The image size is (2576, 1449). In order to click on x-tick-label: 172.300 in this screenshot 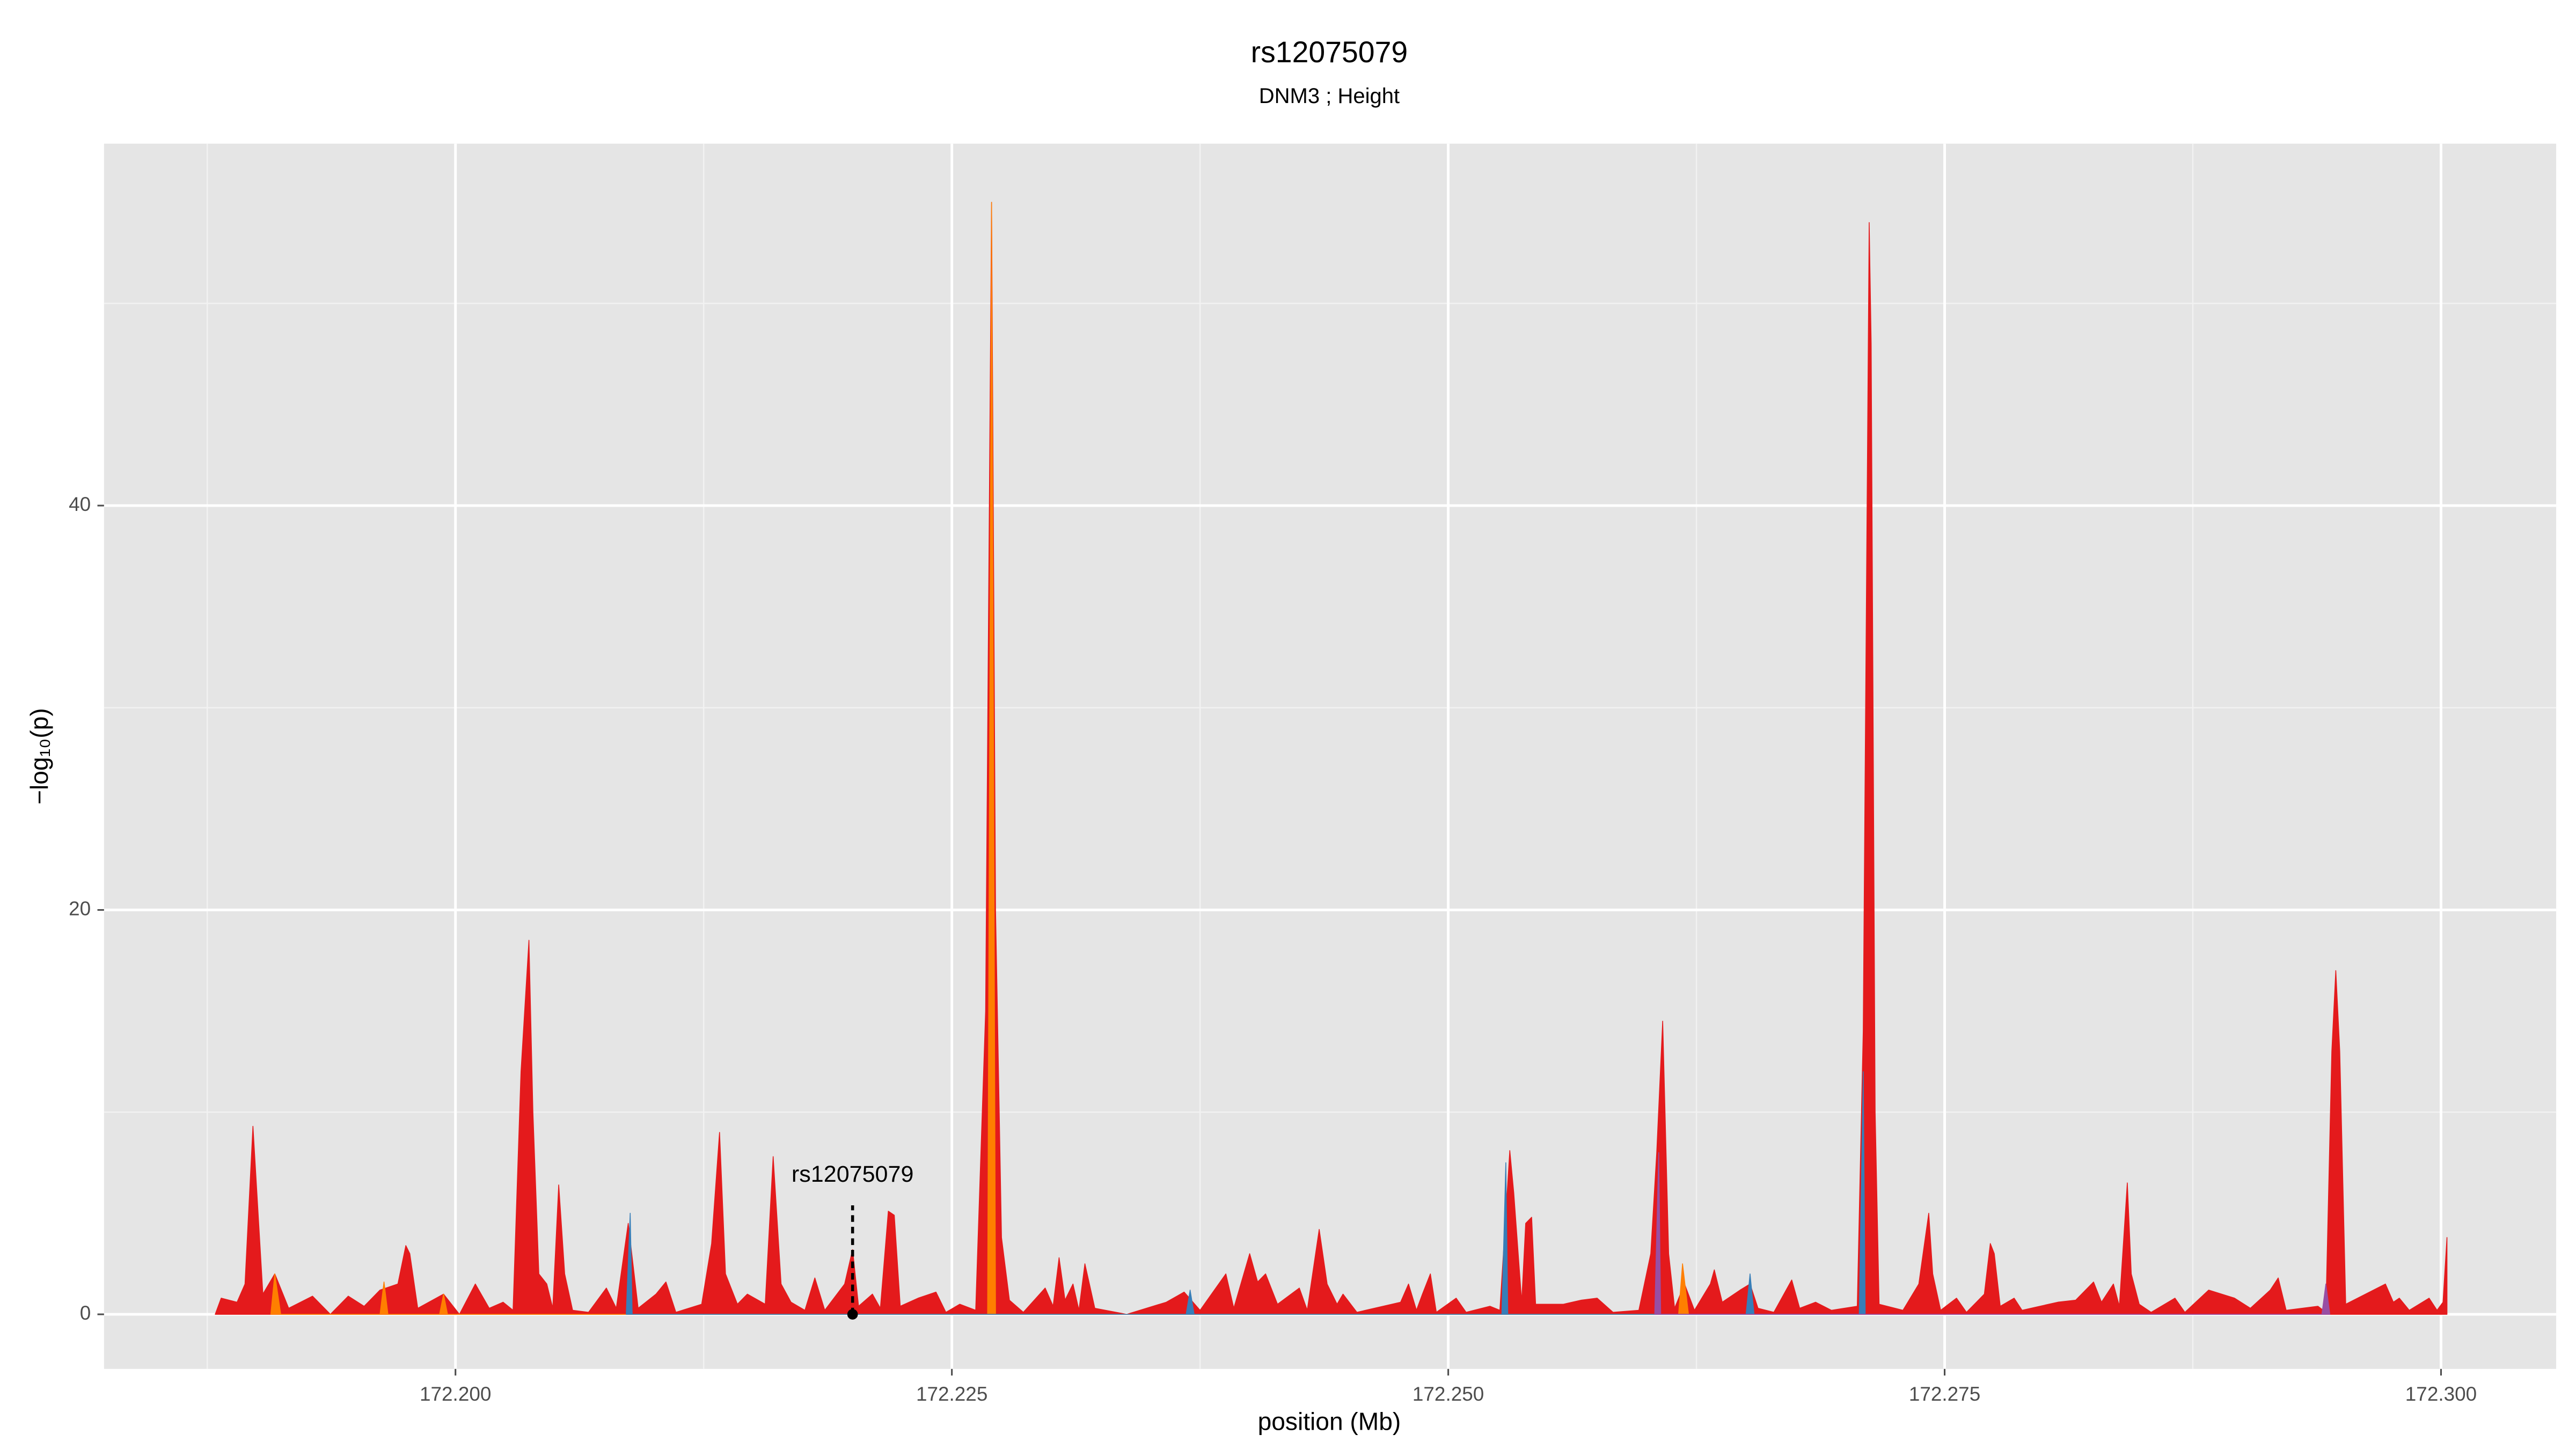, I will do `click(2441, 1394)`.